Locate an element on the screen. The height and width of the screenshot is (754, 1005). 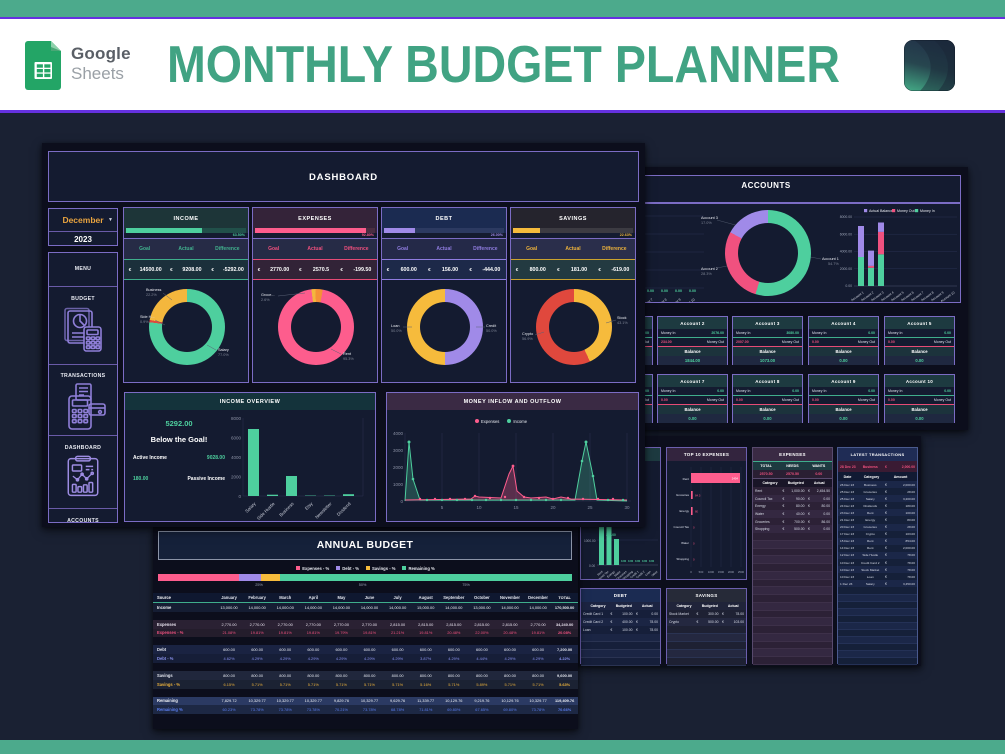
svg-text: Salary is located at coordinates (250, 507).